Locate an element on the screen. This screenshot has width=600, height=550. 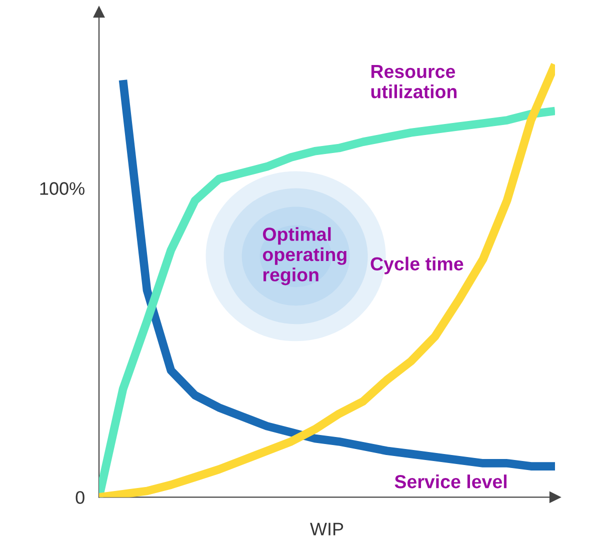
series-label: Resource utilization is located at coordinates (414, 81).